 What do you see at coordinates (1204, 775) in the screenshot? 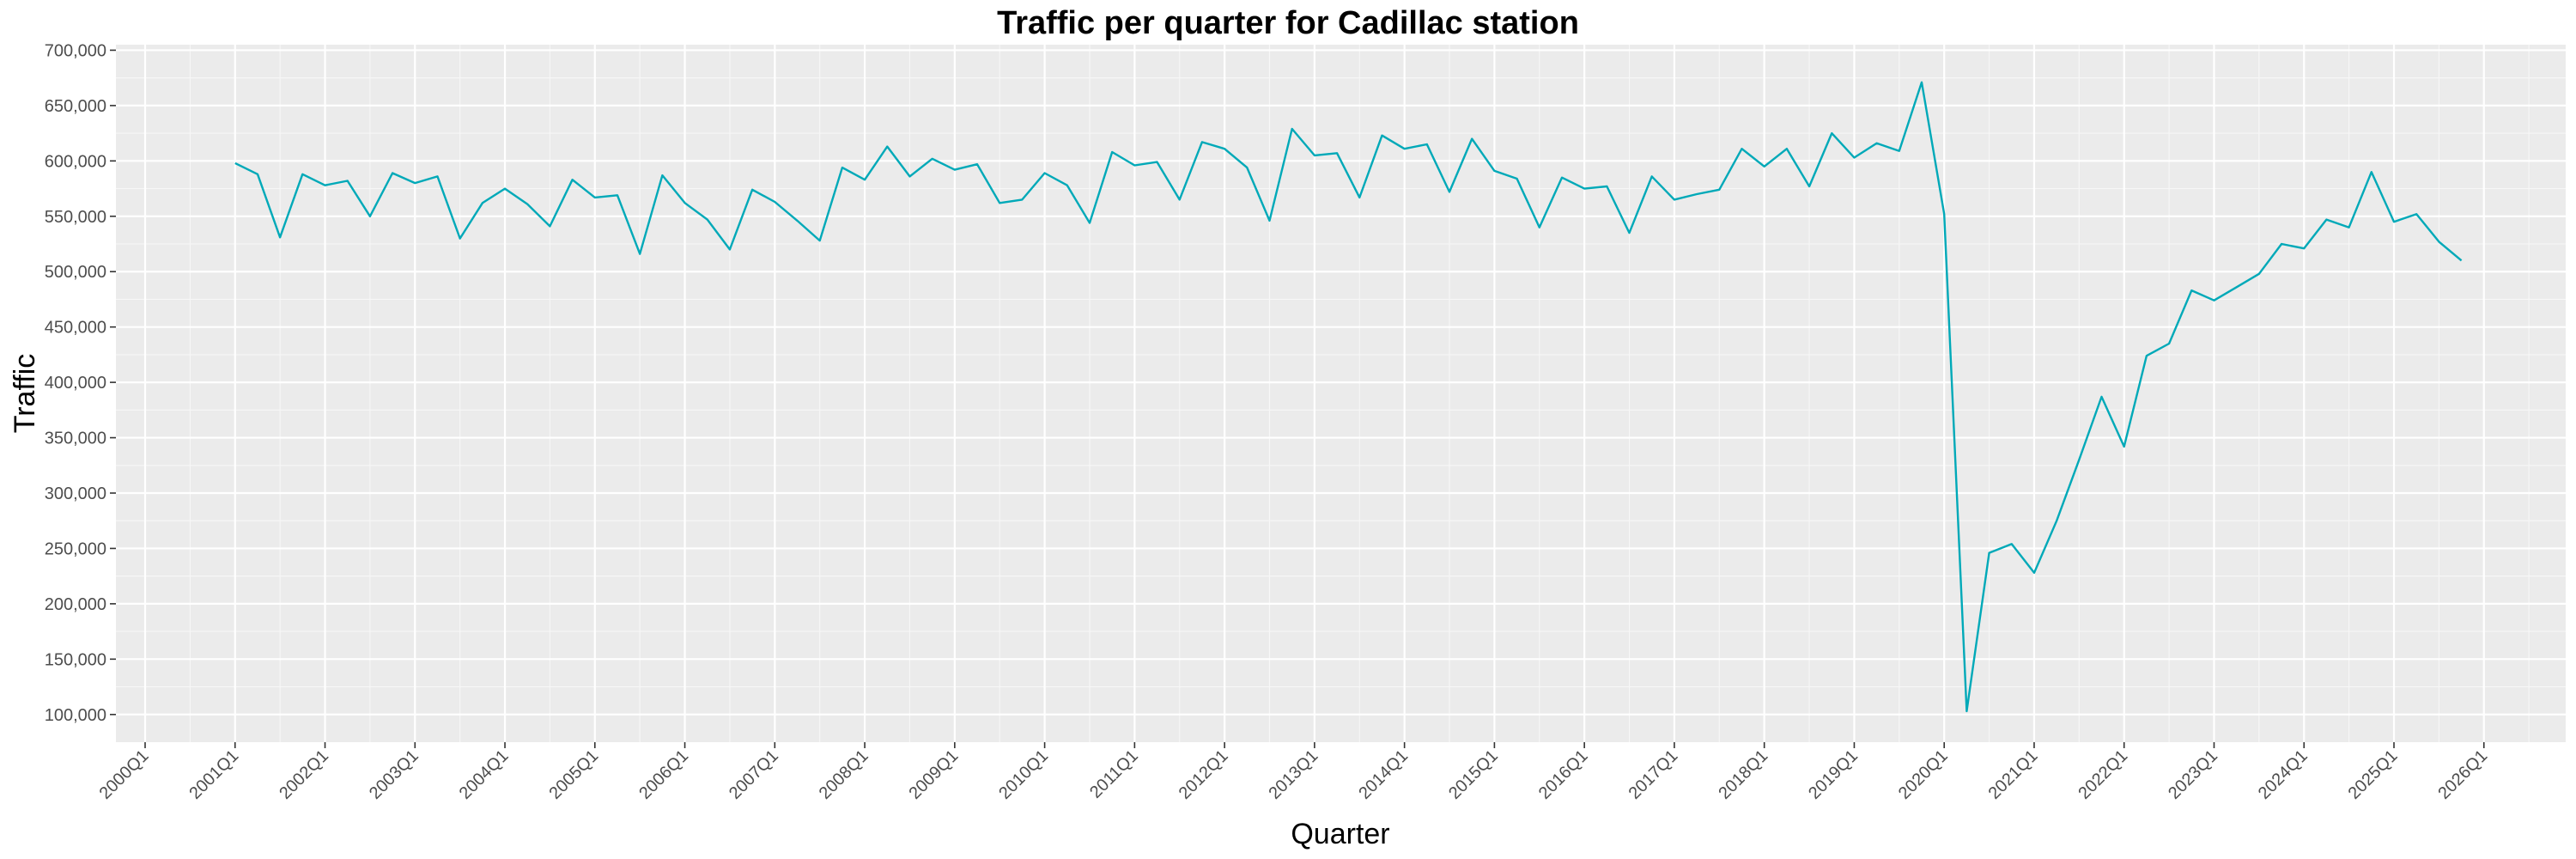
I see `x-tick-label: 2012Q1` at bounding box center [1204, 775].